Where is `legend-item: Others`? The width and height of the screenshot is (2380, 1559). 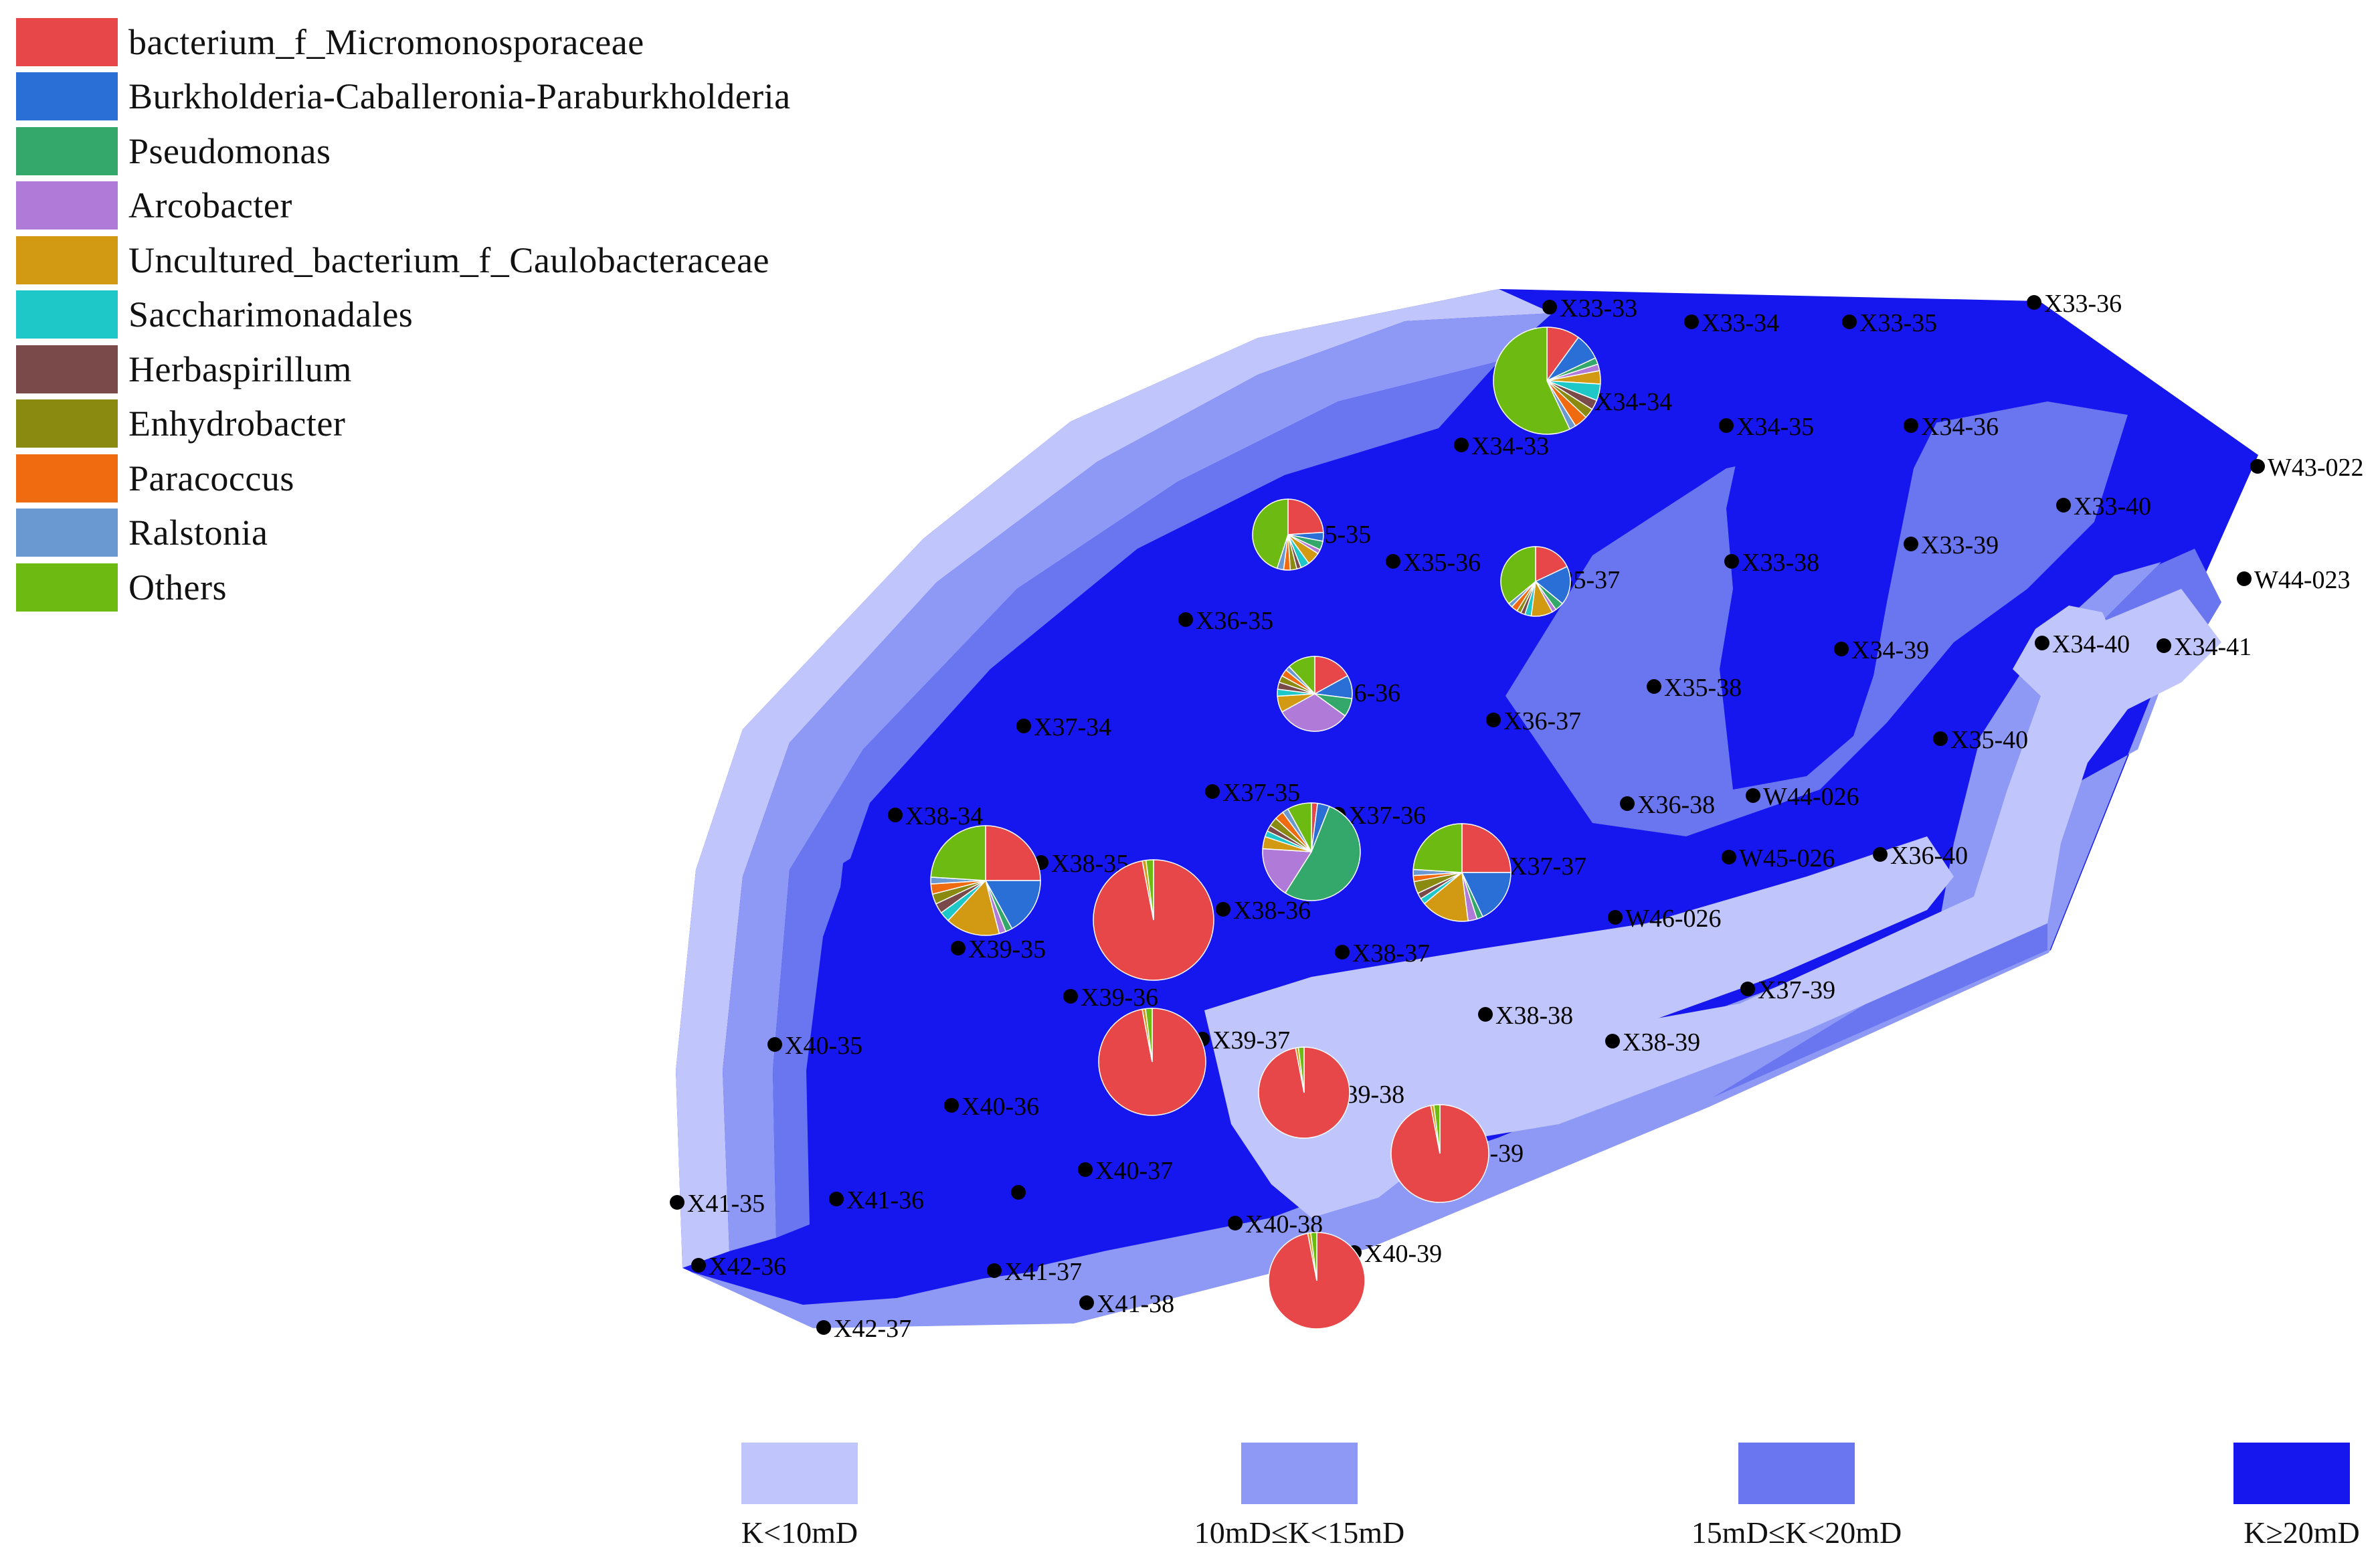 legend-item: Others is located at coordinates (403, 587).